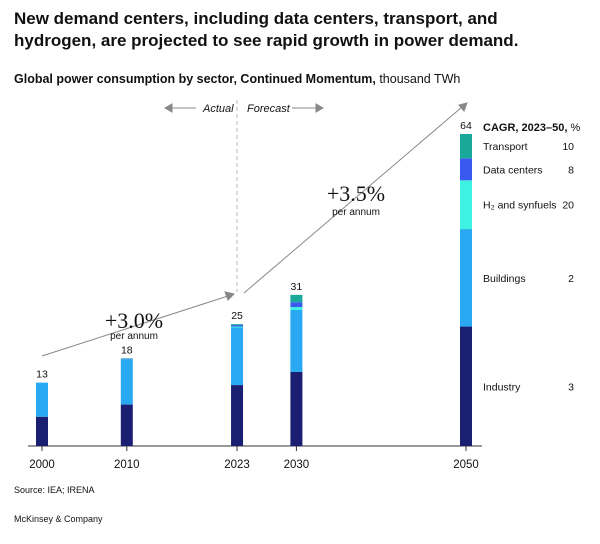  What do you see at coordinates (571, 387) in the screenshot?
I see `legend-cagr: 3` at bounding box center [571, 387].